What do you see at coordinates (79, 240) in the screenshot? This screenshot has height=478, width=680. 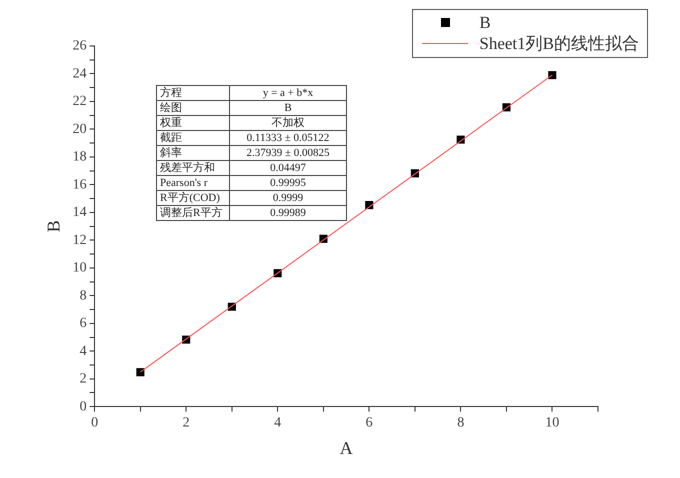 I see `y-tick-label: 12` at bounding box center [79, 240].